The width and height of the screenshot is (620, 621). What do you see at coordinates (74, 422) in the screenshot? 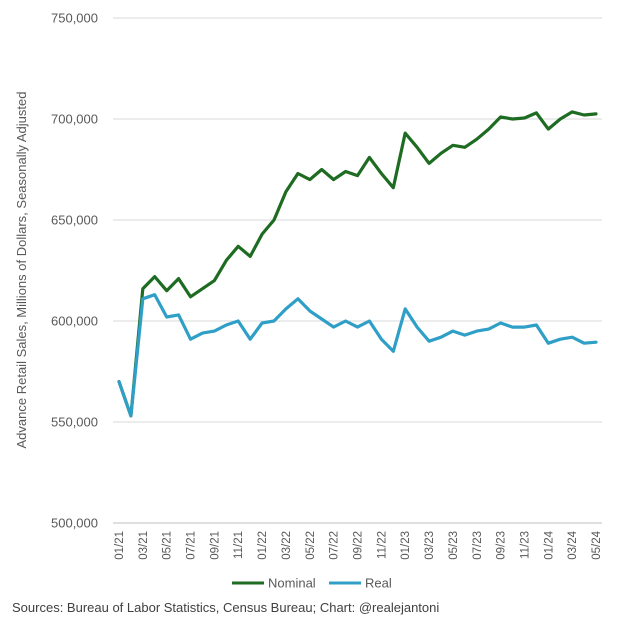
I see `y-tick-label: 550,000` at bounding box center [74, 422].